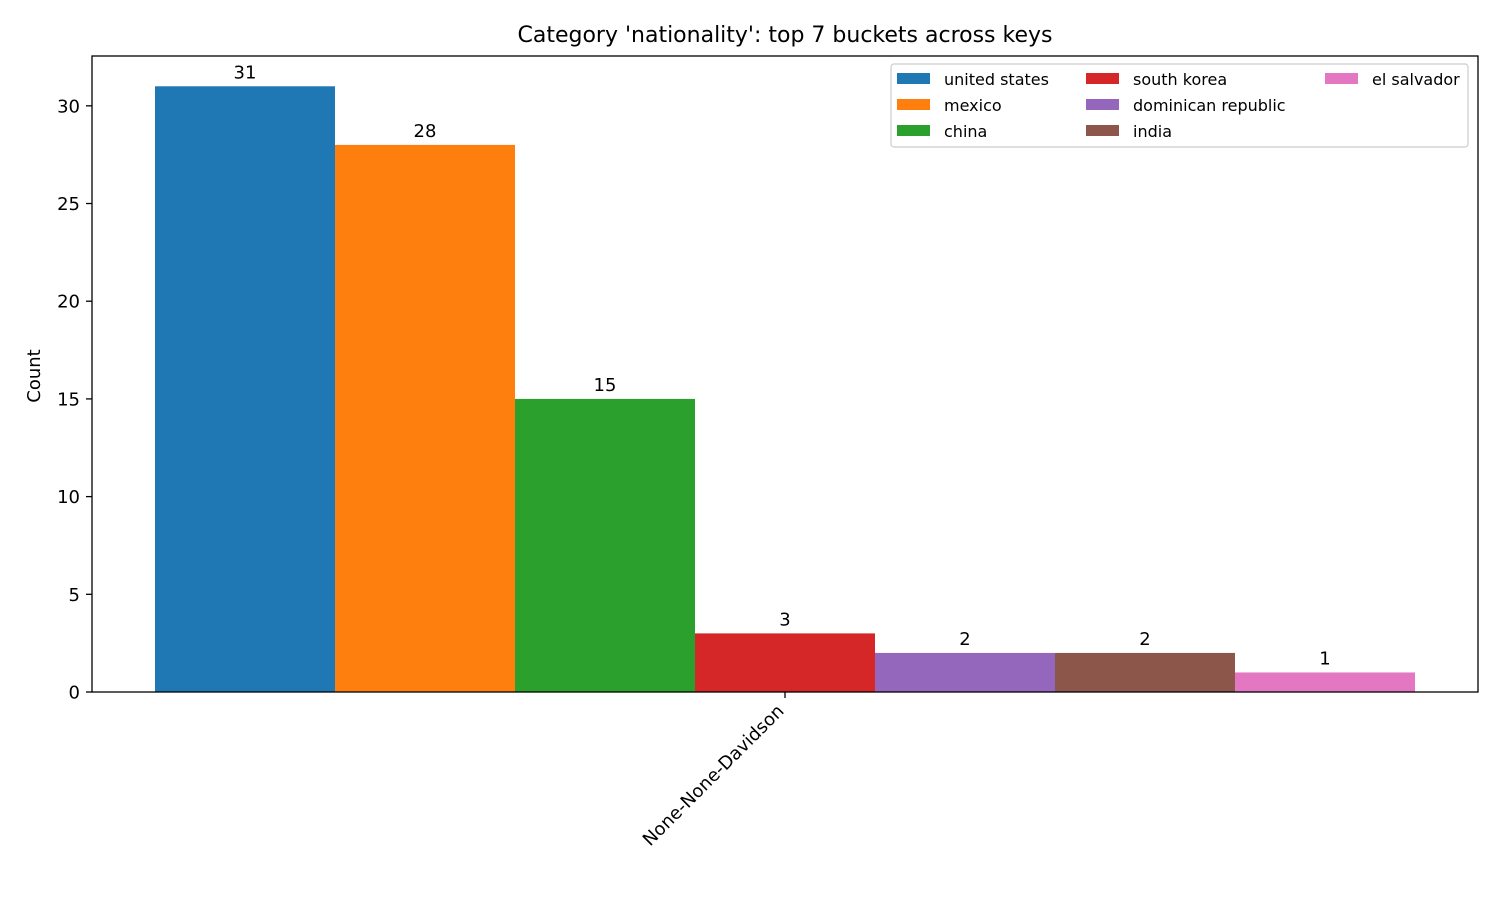 The image size is (1500, 900). Describe the element at coordinates (996, 79) in the screenshot. I see `legend-label: united states` at that location.